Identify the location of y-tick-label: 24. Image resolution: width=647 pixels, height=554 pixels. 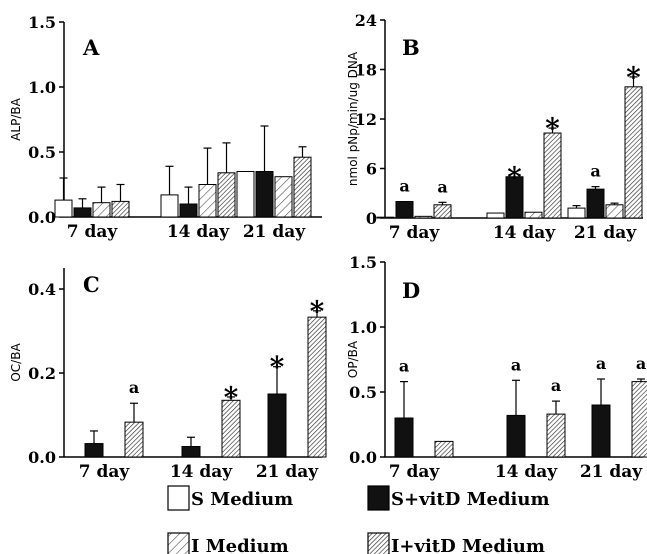
(366, 20).